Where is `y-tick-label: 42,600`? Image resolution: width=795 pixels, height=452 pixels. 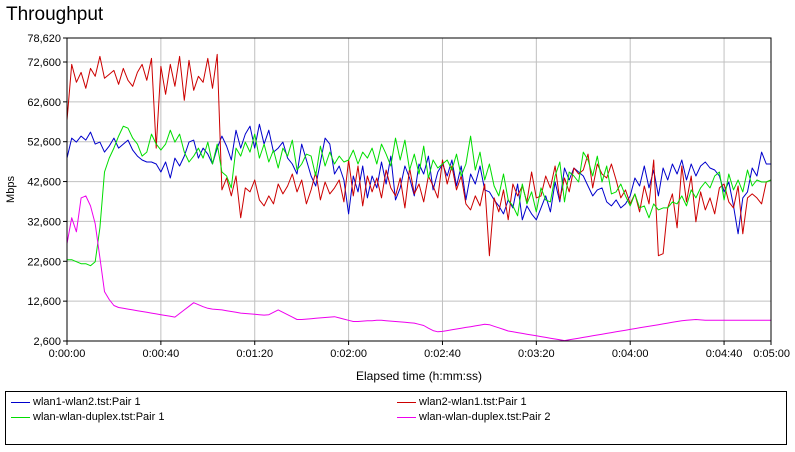 y-tick-label: 42,600 is located at coordinates (44, 183).